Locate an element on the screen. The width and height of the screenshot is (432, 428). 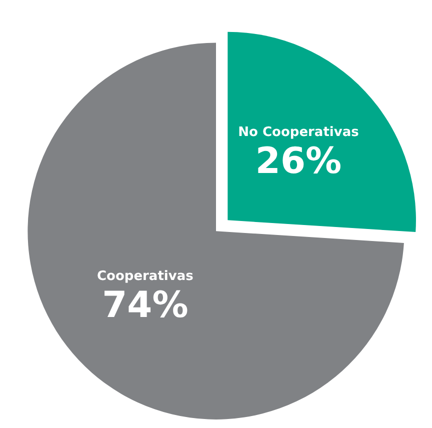
slice-label: Cooperativas is located at coordinates (145, 276).